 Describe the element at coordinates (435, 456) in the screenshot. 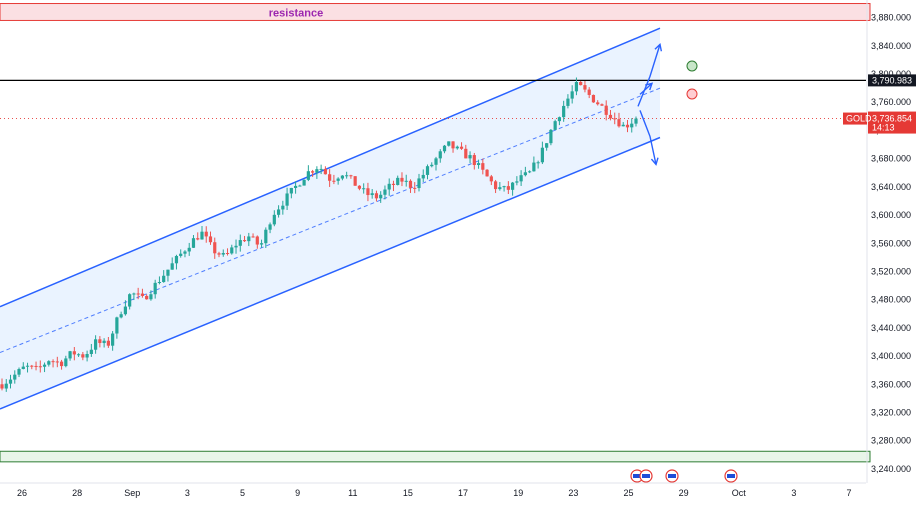

I see `support-zone` at that location.